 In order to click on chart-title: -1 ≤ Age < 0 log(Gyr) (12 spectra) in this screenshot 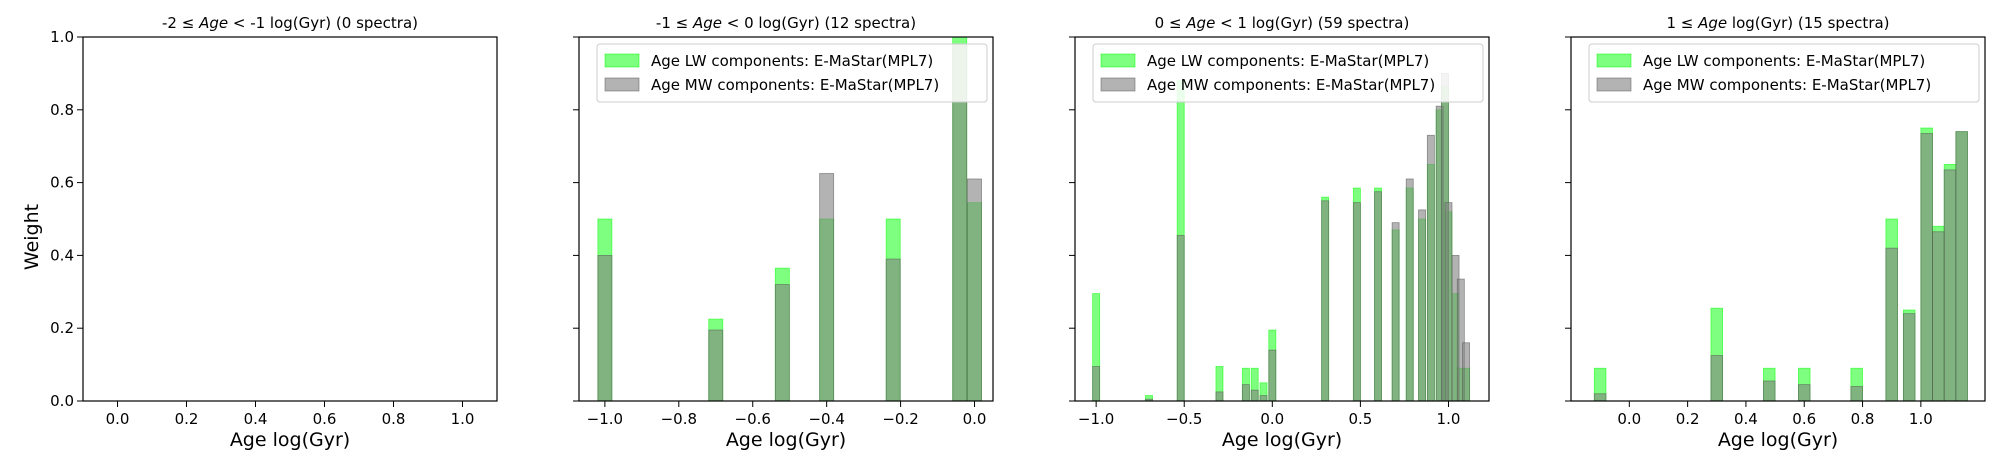, I will do `click(786, 23)`.